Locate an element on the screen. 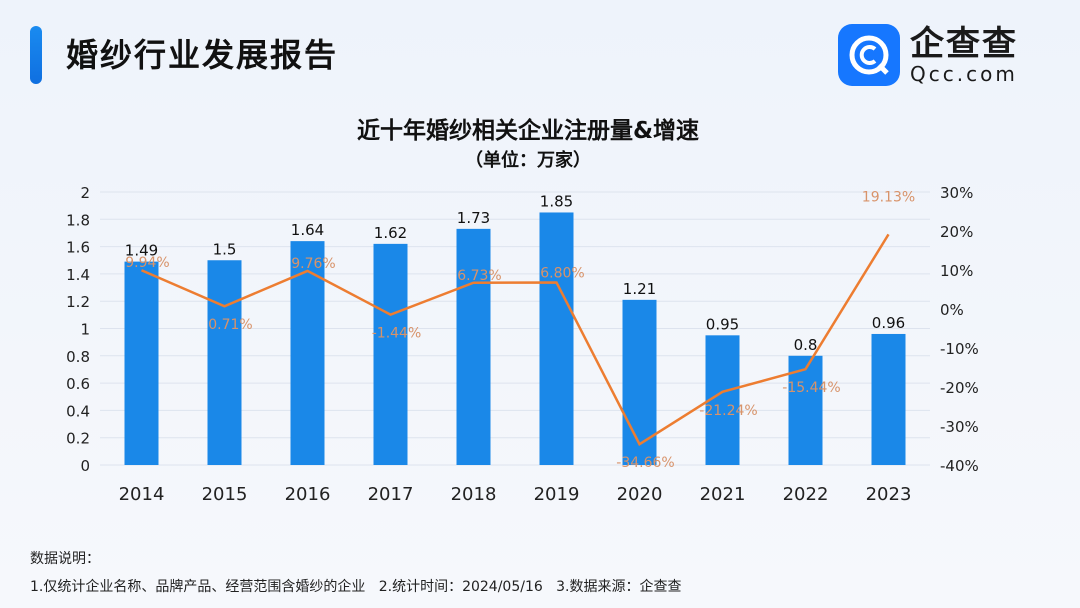 This screenshot has width=1080, height=608. x-axis-tick: 2019 is located at coordinates (557, 494).